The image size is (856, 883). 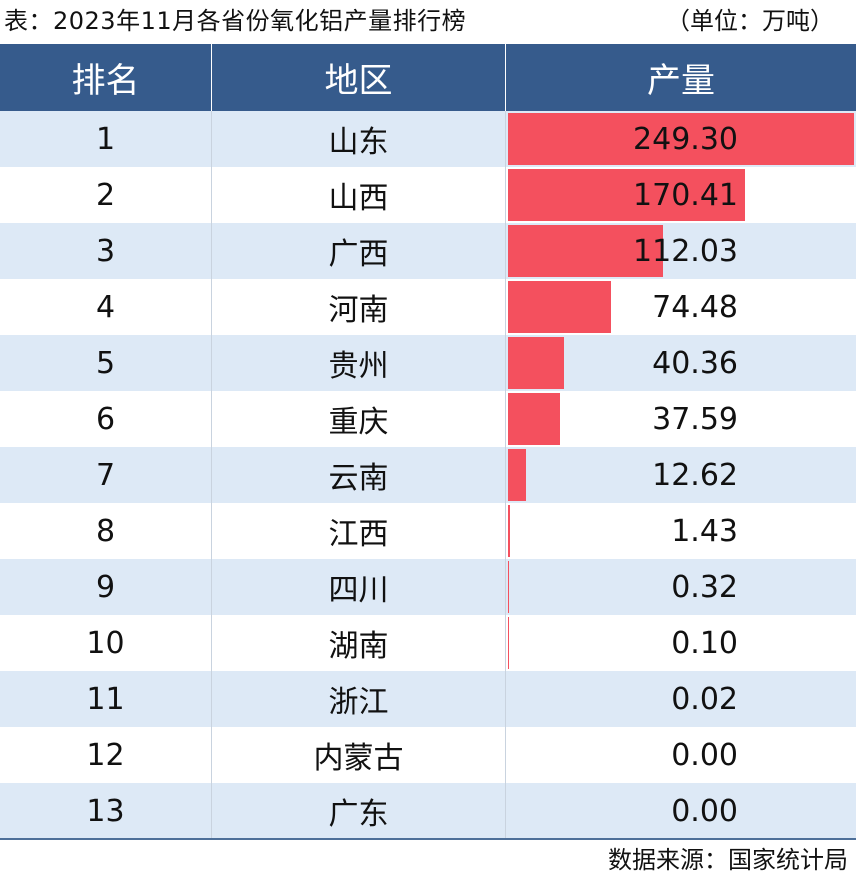 I want to click on table-row: 4 河南 74.48, so click(x=428, y=307).